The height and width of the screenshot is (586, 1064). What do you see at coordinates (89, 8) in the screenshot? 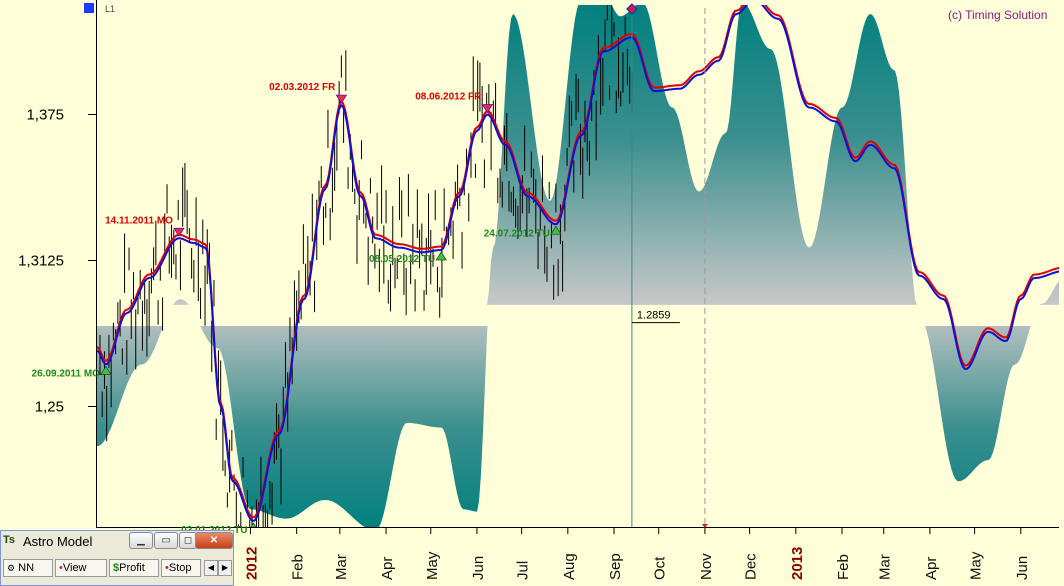
I see `panel-blue-square` at bounding box center [89, 8].